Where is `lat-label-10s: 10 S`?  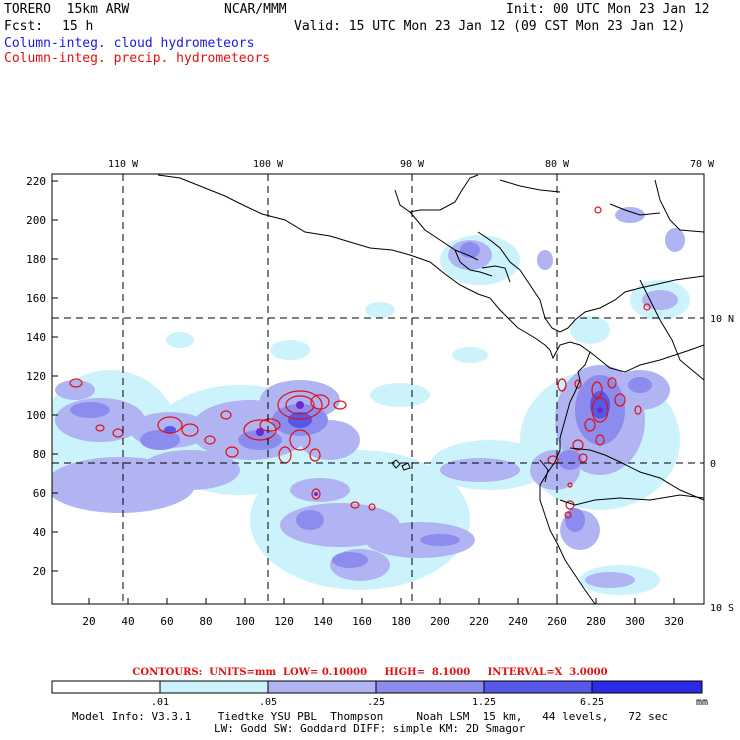
lat-label-10s: 10 S is located at coordinates (722, 608).